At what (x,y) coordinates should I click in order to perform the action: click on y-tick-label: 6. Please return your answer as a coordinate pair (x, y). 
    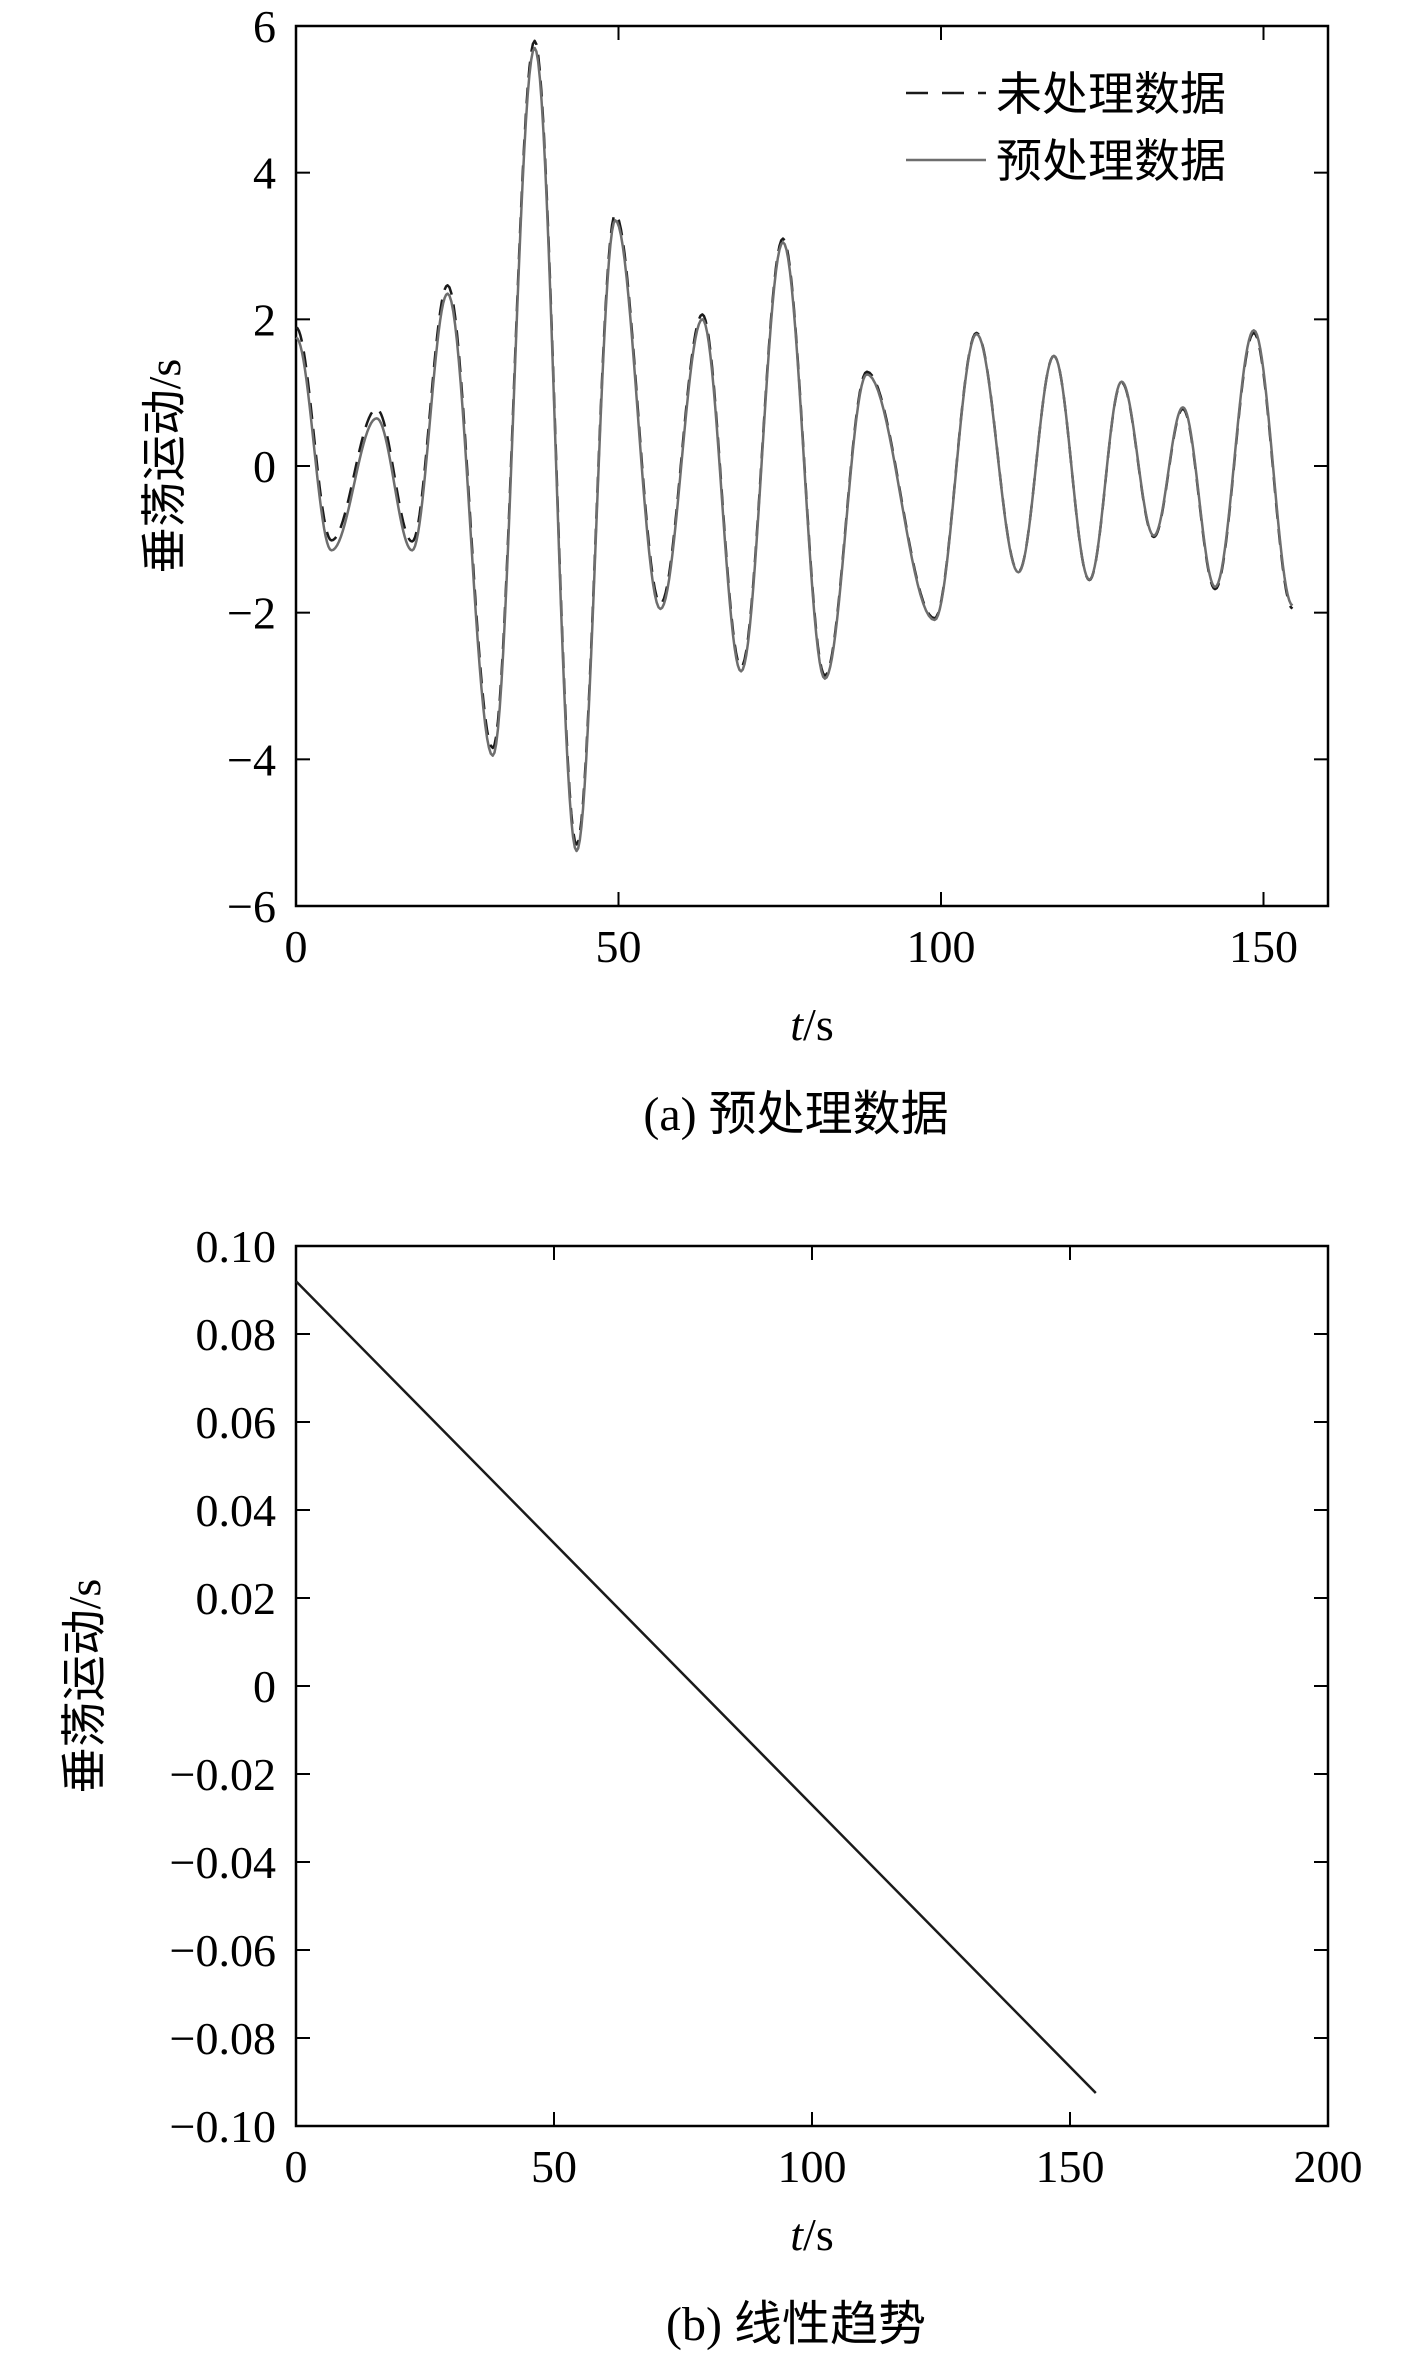
    Looking at the image, I should click on (264, 26).